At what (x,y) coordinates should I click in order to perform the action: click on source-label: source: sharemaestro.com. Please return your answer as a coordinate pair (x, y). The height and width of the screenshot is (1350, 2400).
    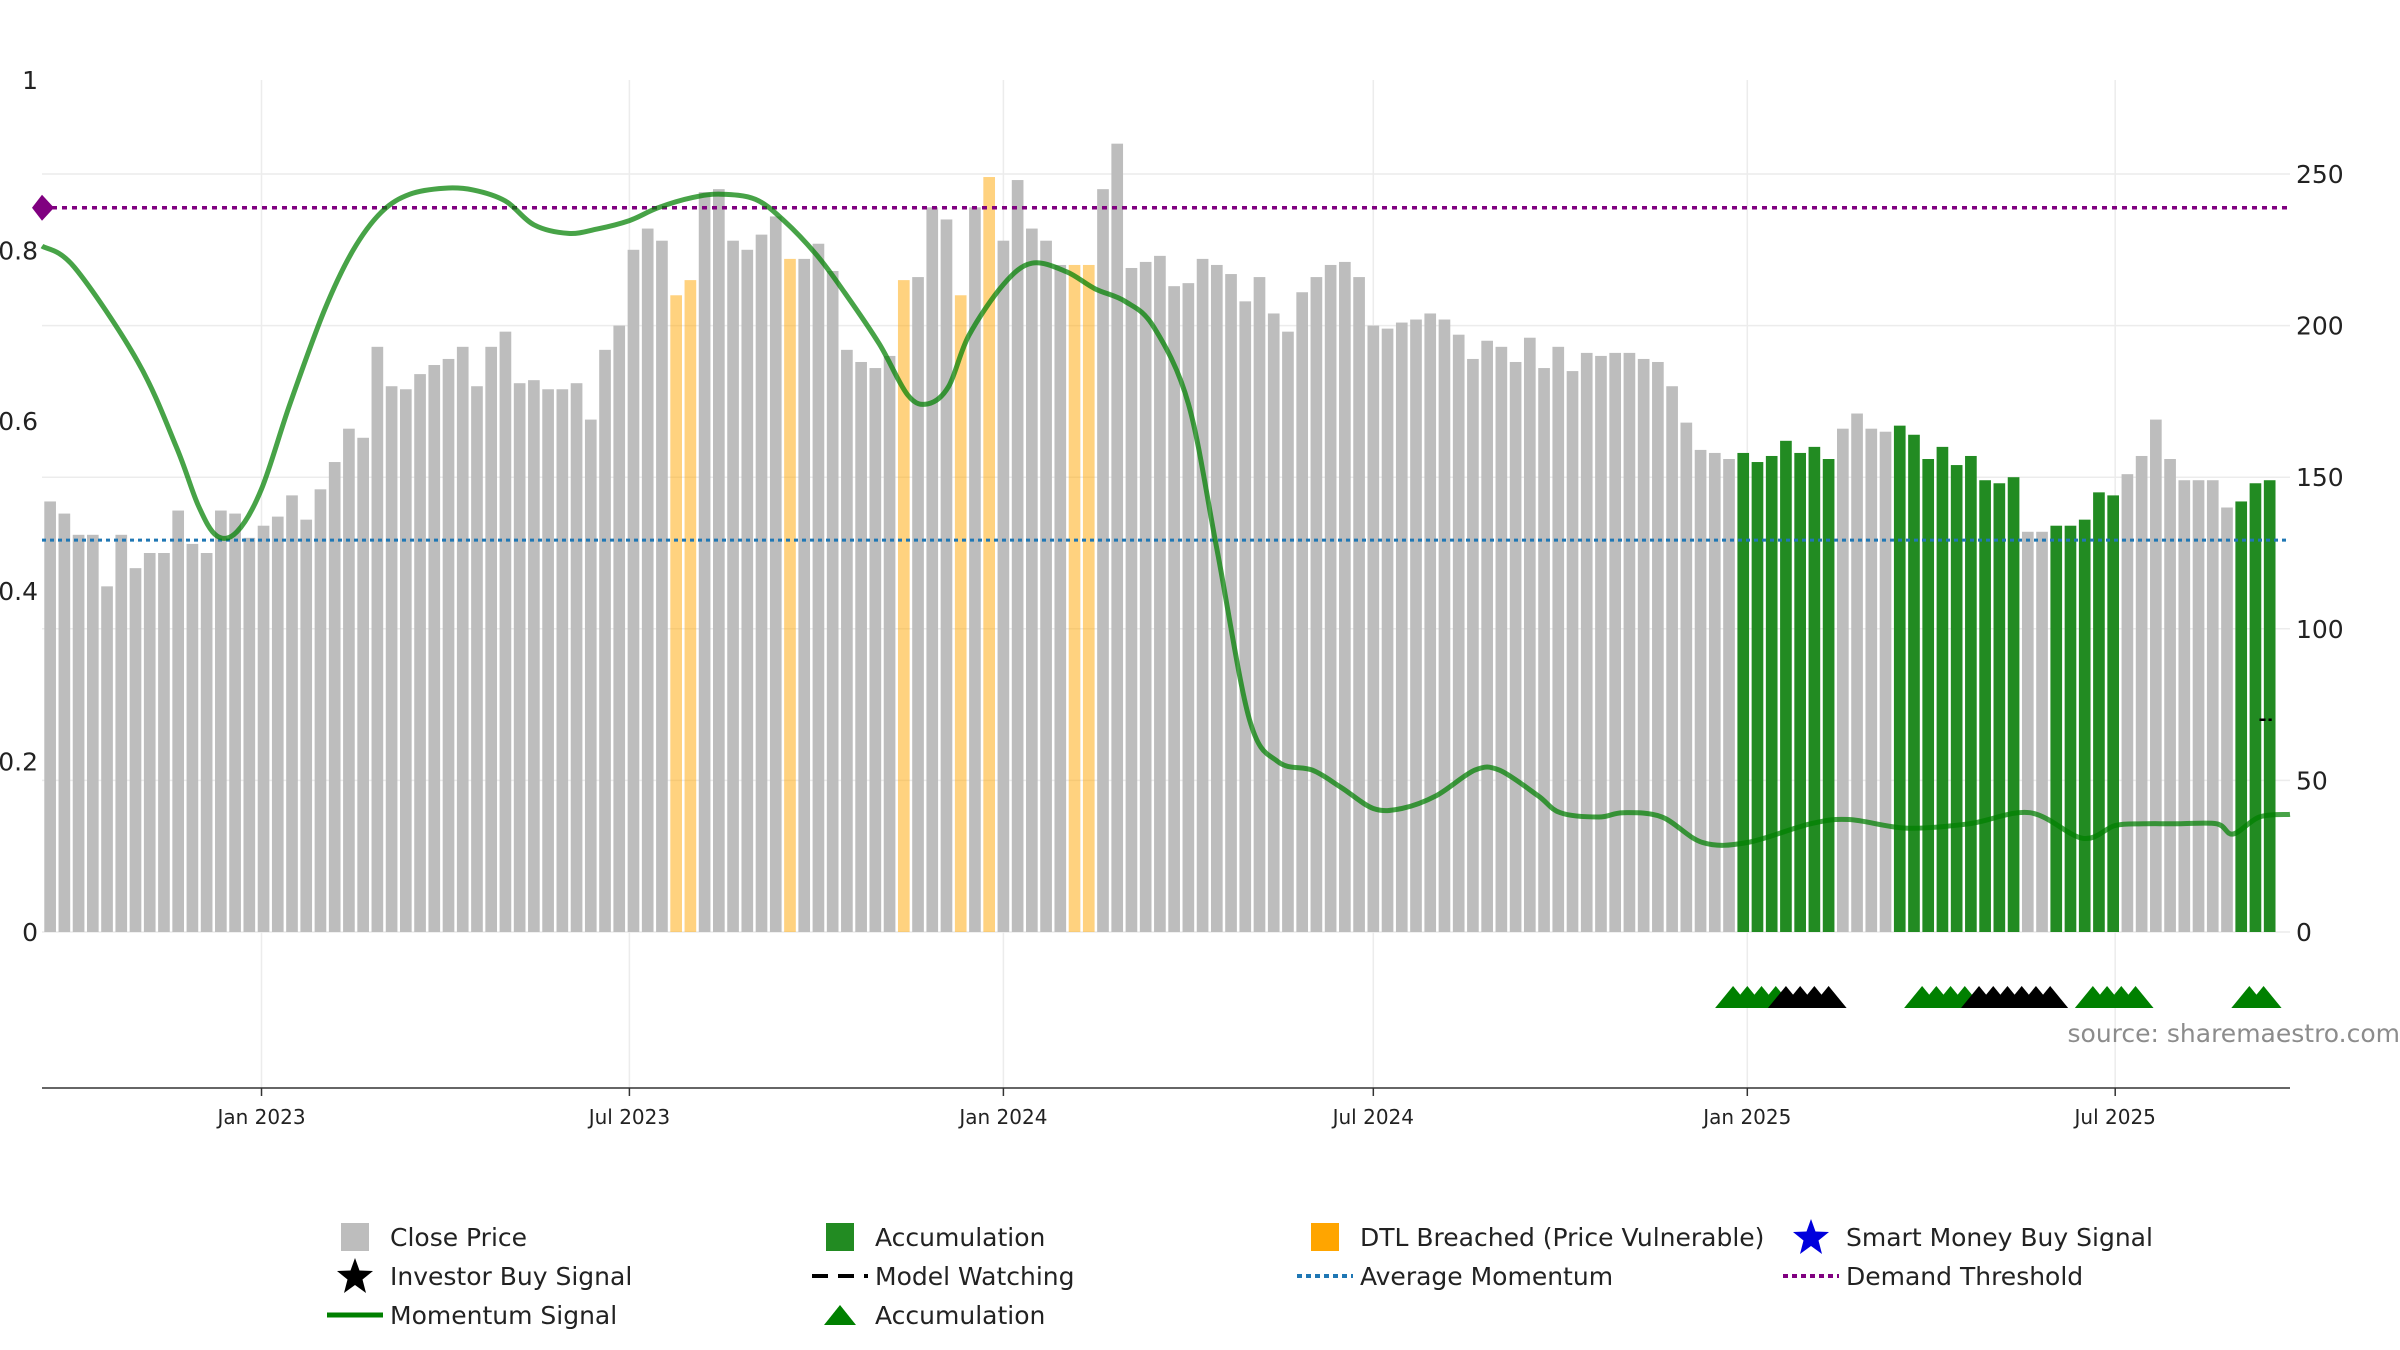
    Looking at the image, I should click on (2234, 1033).